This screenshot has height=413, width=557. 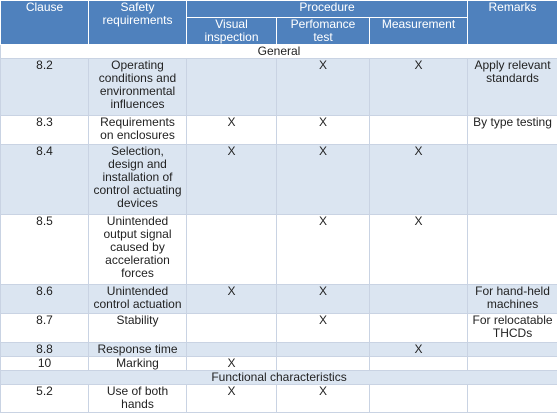 I want to click on visual-inspection-header: Visual inspection, so click(x=231, y=31).